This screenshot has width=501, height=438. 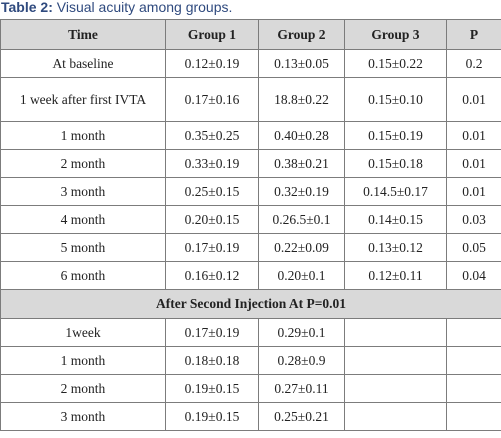 I want to click on cell-group-3: 0.13±0.12, so click(x=395, y=247).